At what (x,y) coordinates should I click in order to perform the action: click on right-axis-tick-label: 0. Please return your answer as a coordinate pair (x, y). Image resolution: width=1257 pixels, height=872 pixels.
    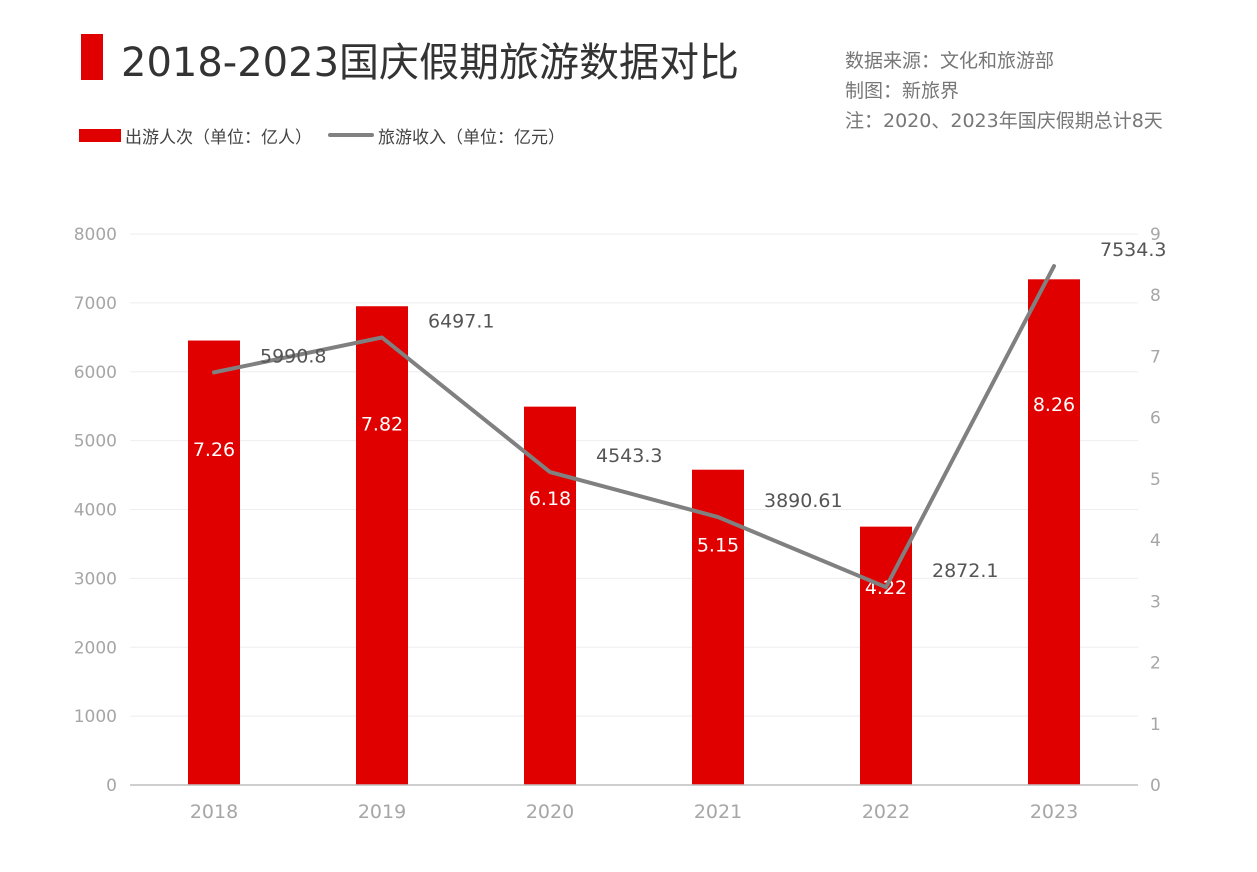
    Looking at the image, I should click on (1155, 786).